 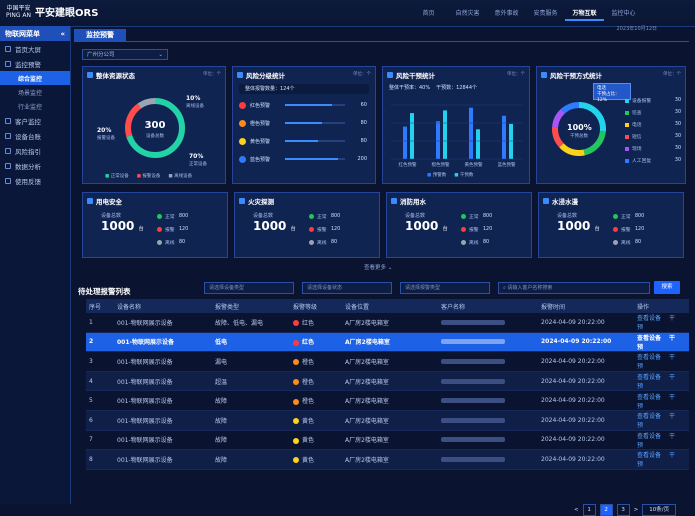 I want to click on risk-row-bar, so click(x=315, y=123).